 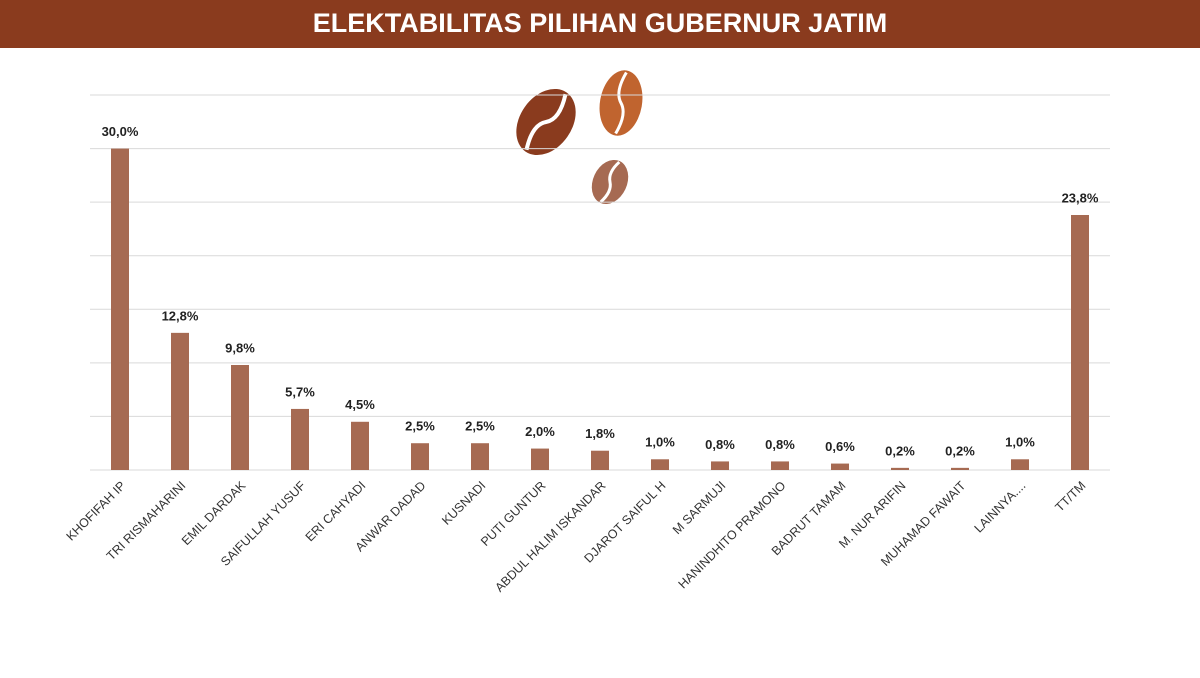 I want to click on x-tick-label: TT/TM, so click(x=1071, y=497).